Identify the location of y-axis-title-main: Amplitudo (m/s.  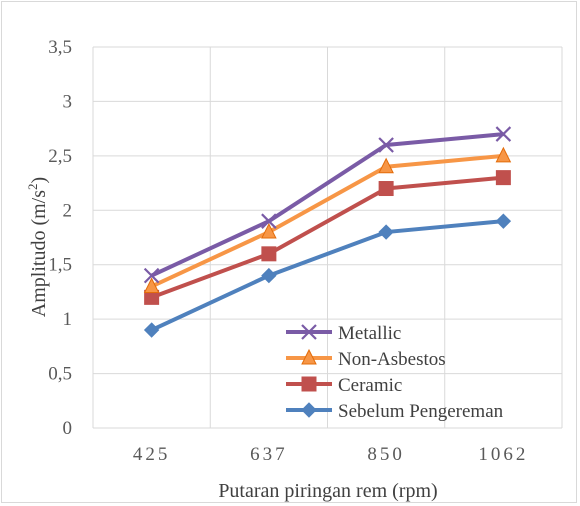
(39, 253).